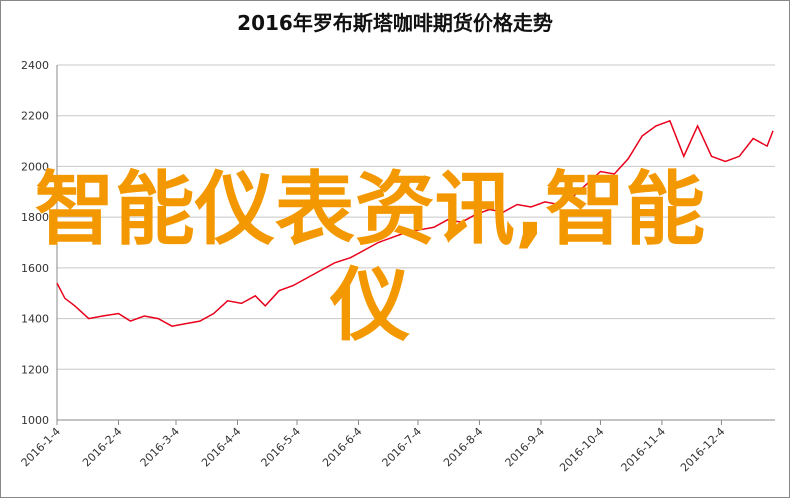  What do you see at coordinates (35, 166) in the screenshot?
I see `y-tick-label: 2000` at bounding box center [35, 166].